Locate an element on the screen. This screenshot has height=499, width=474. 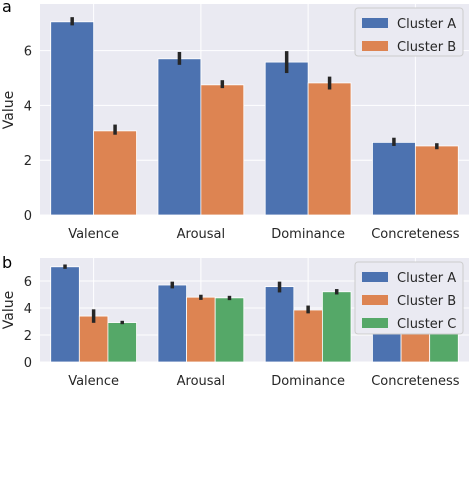
legend-label: Cluster C is located at coordinates (426, 324).